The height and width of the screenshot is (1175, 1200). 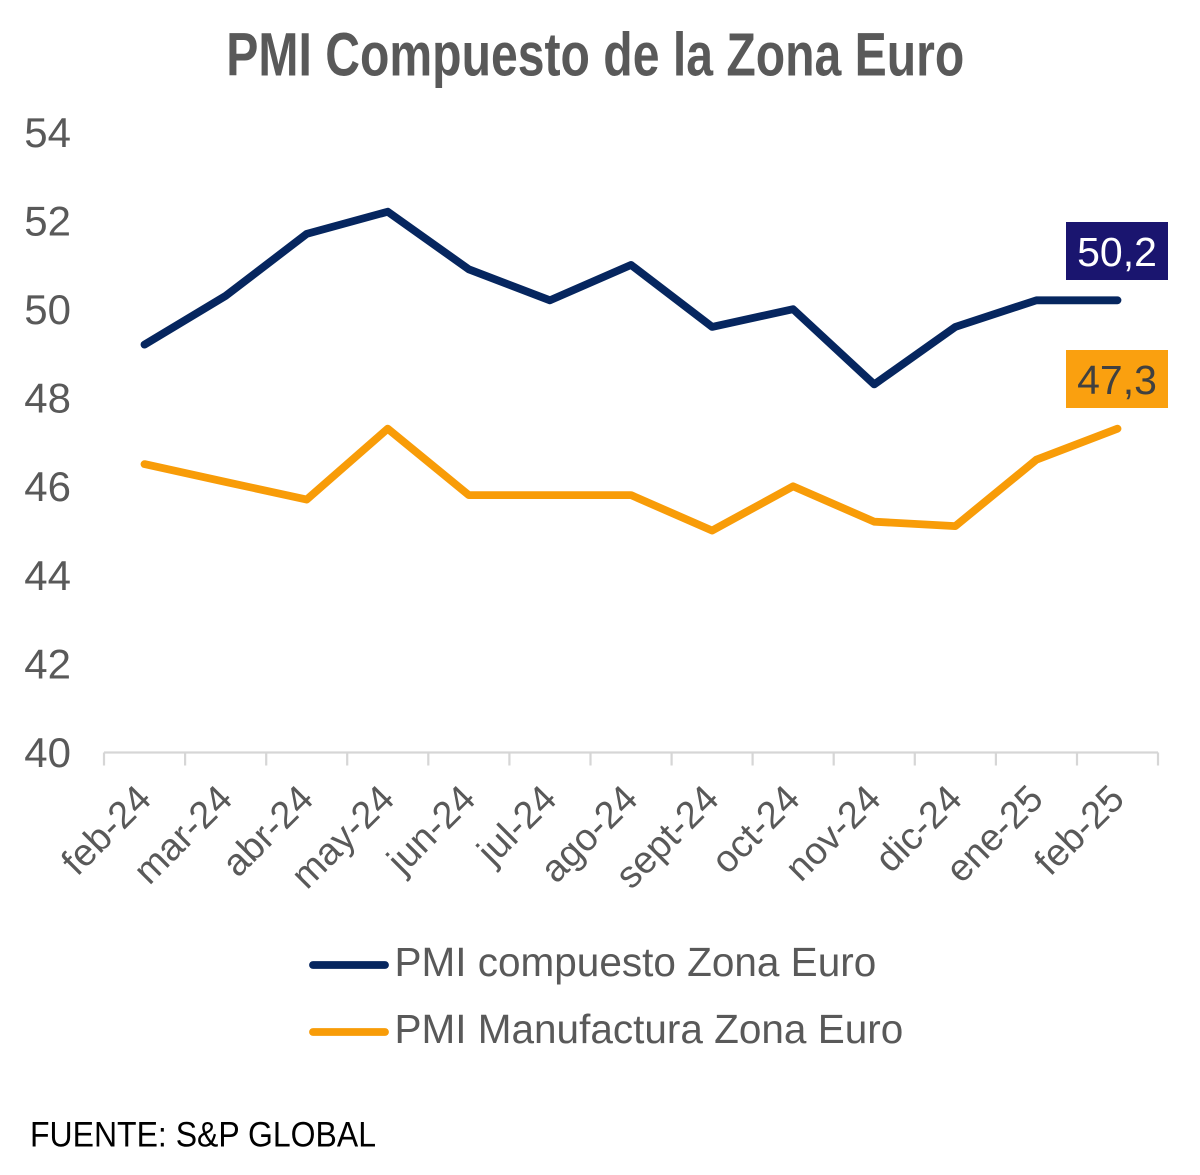 I want to click on svg-text: feb-25, so click(x=1080, y=831).